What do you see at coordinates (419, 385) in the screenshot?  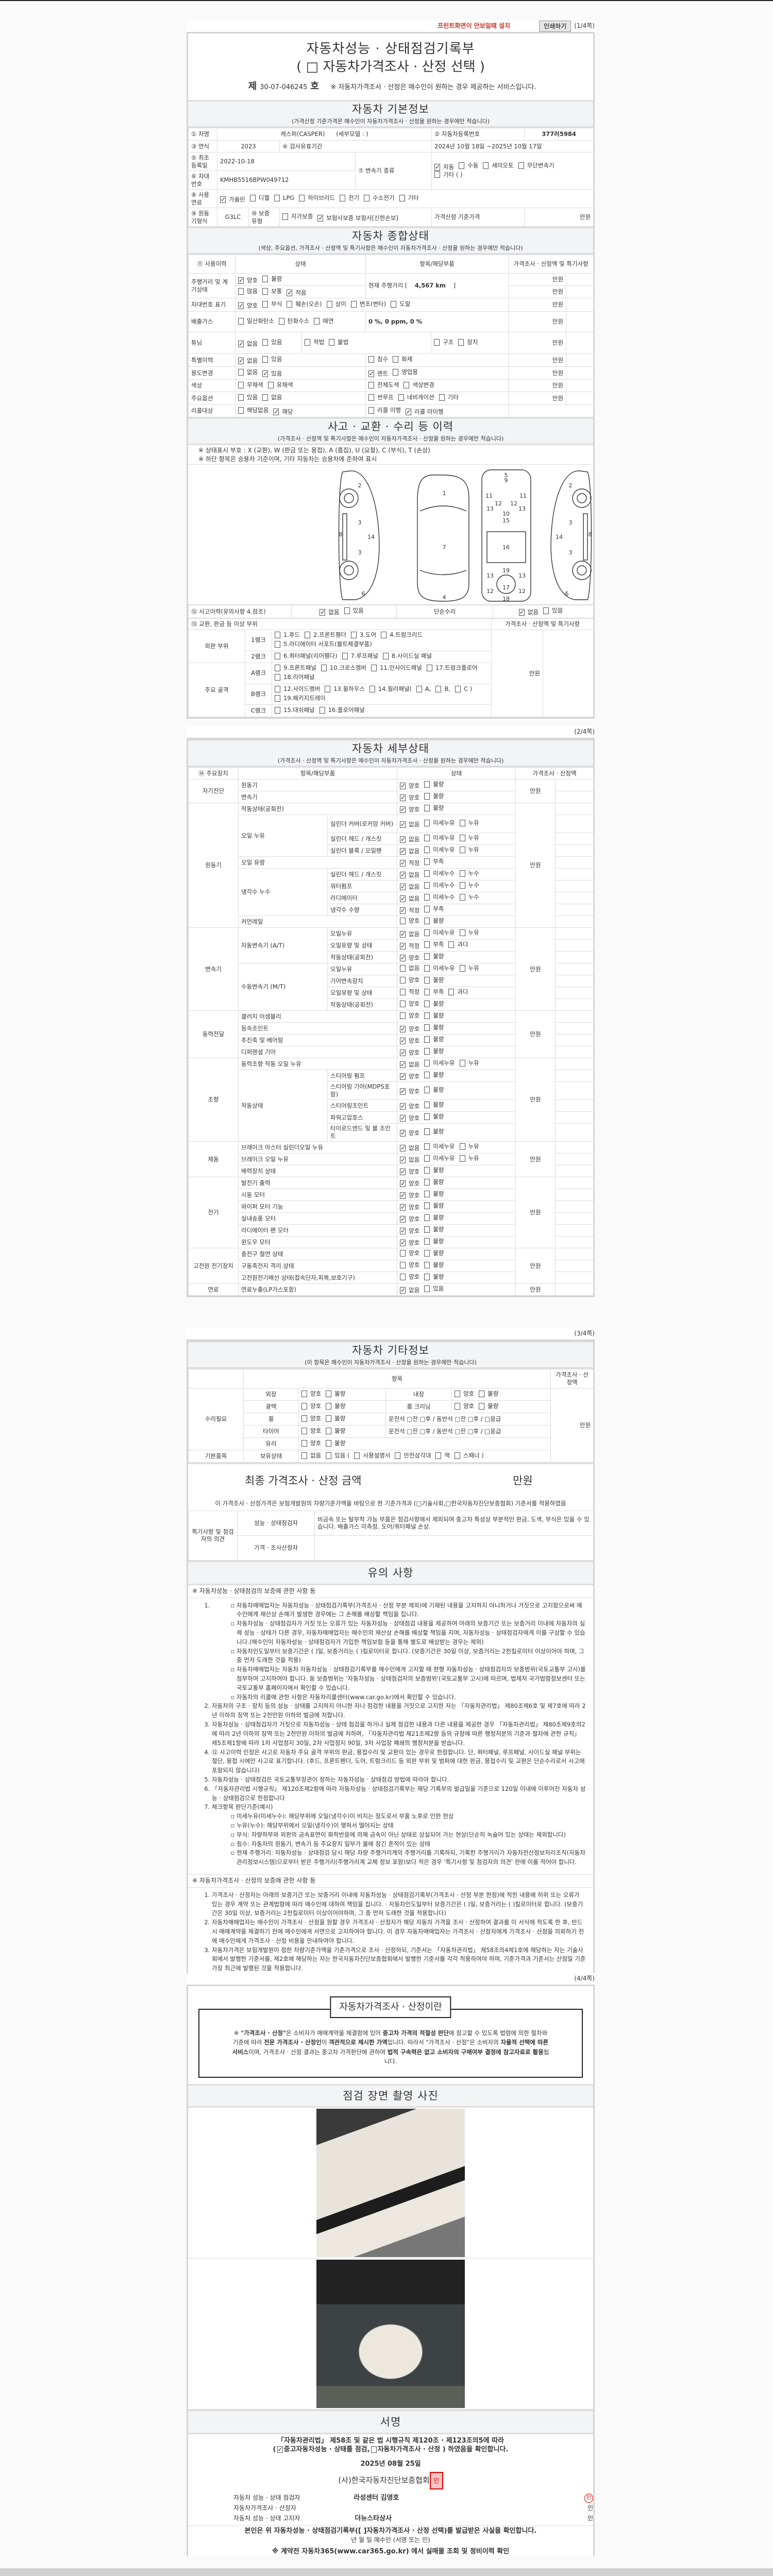 I see `checkbox-option: 색상변경` at bounding box center [419, 385].